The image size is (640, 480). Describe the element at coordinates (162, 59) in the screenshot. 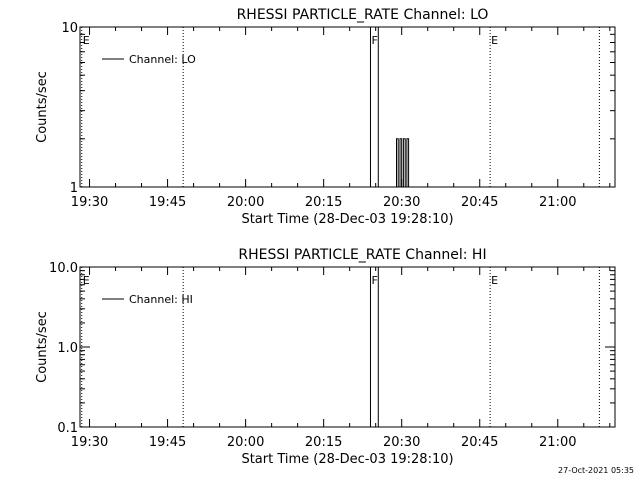

I see `legend-label: Channel: LO` at that location.